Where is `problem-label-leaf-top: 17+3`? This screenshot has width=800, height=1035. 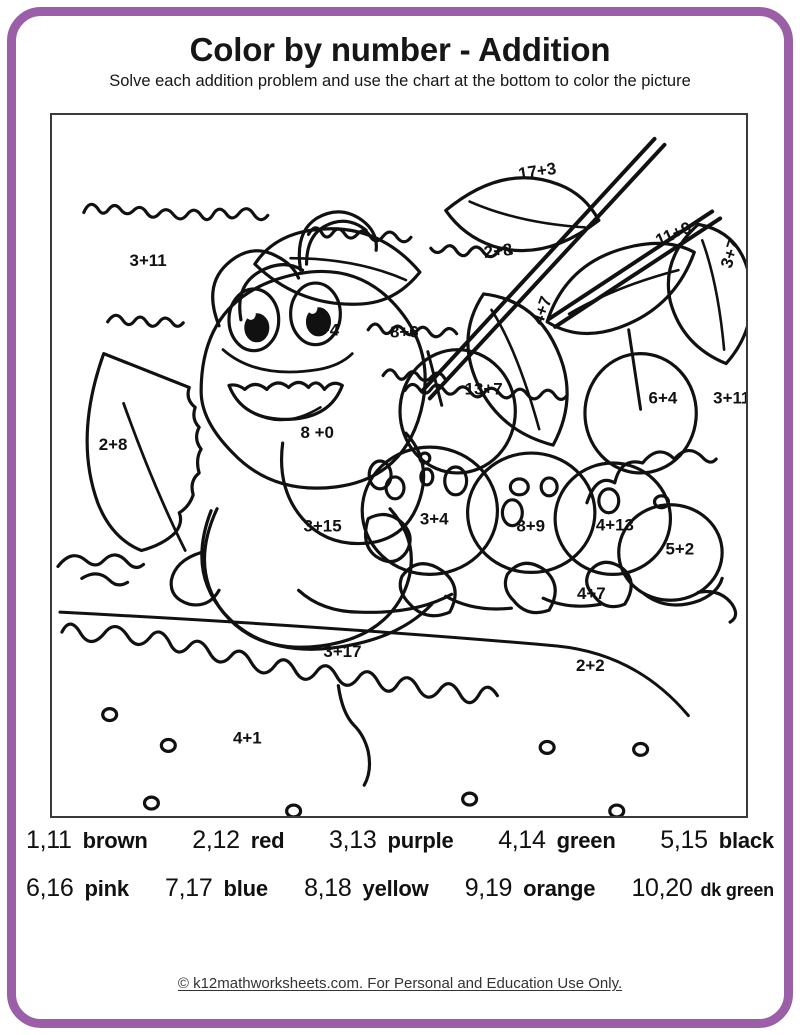 problem-label-leaf-top: 17+3 is located at coordinates (537, 171).